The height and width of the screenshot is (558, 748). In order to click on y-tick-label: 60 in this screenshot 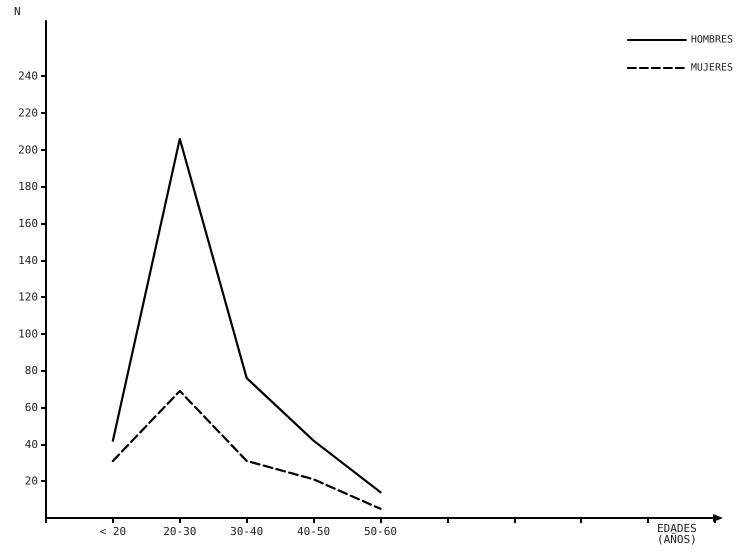, I will do `click(31, 407)`.